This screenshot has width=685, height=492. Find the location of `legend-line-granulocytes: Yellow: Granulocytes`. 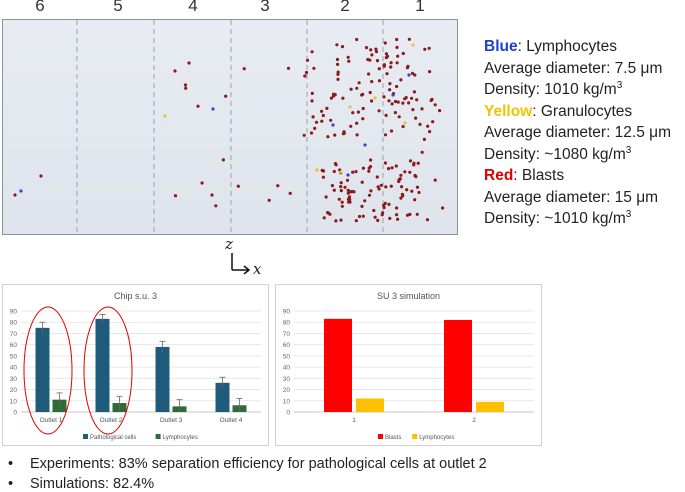

legend-line-granulocytes: Yellow: Granulocytes is located at coordinates (577, 112).